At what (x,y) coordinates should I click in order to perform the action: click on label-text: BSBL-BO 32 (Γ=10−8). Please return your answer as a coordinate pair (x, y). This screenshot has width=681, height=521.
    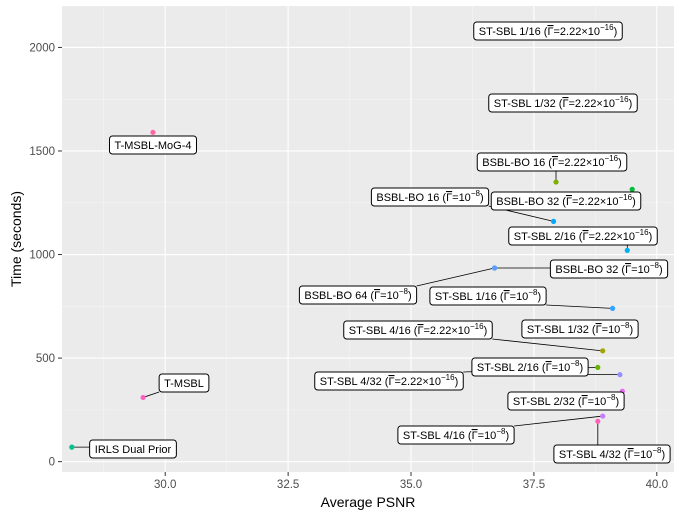
    Looking at the image, I should click on (608, 268).